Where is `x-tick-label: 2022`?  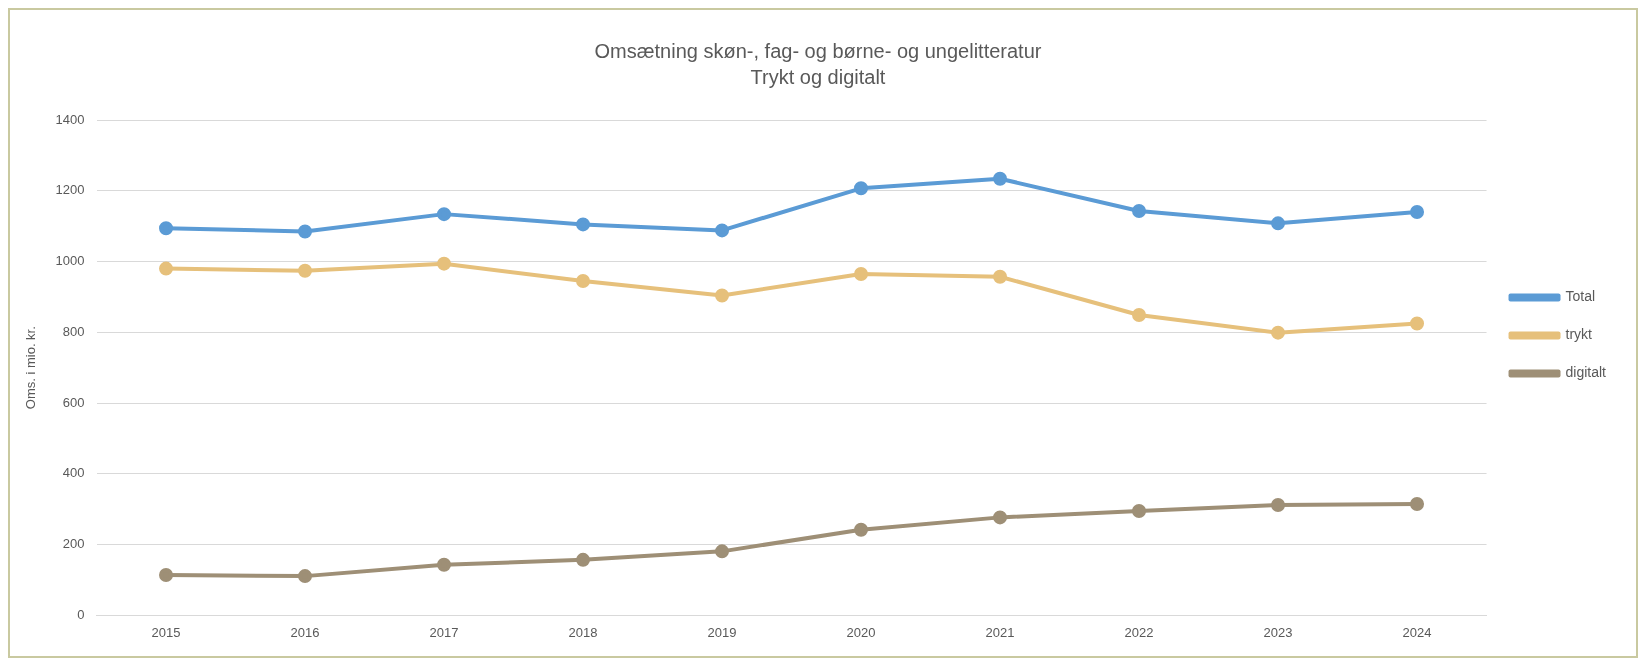
x-tick-label: 2022 is located at coordinates (1139, 632).